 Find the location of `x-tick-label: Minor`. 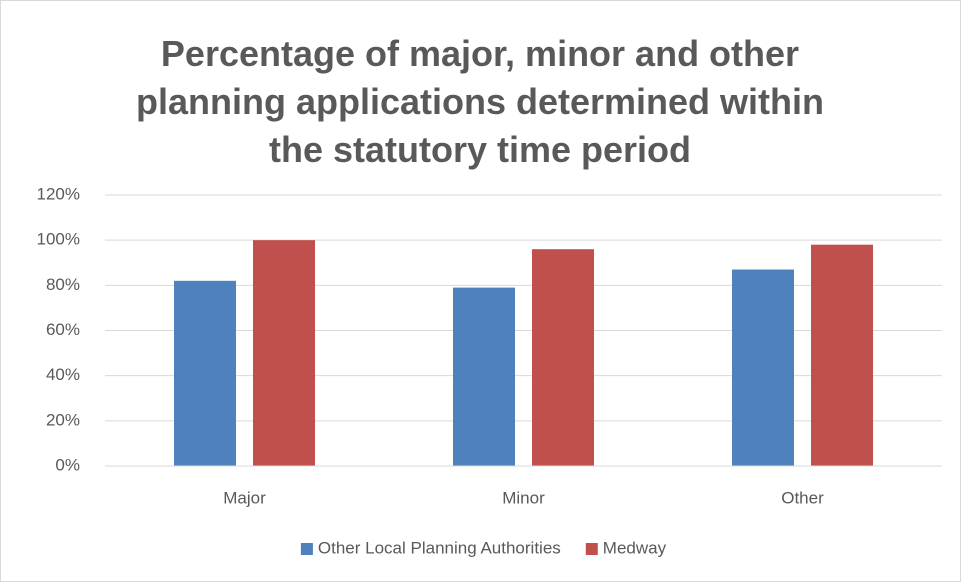

x-tick-label: Minor is located at coordinates (523, 497).